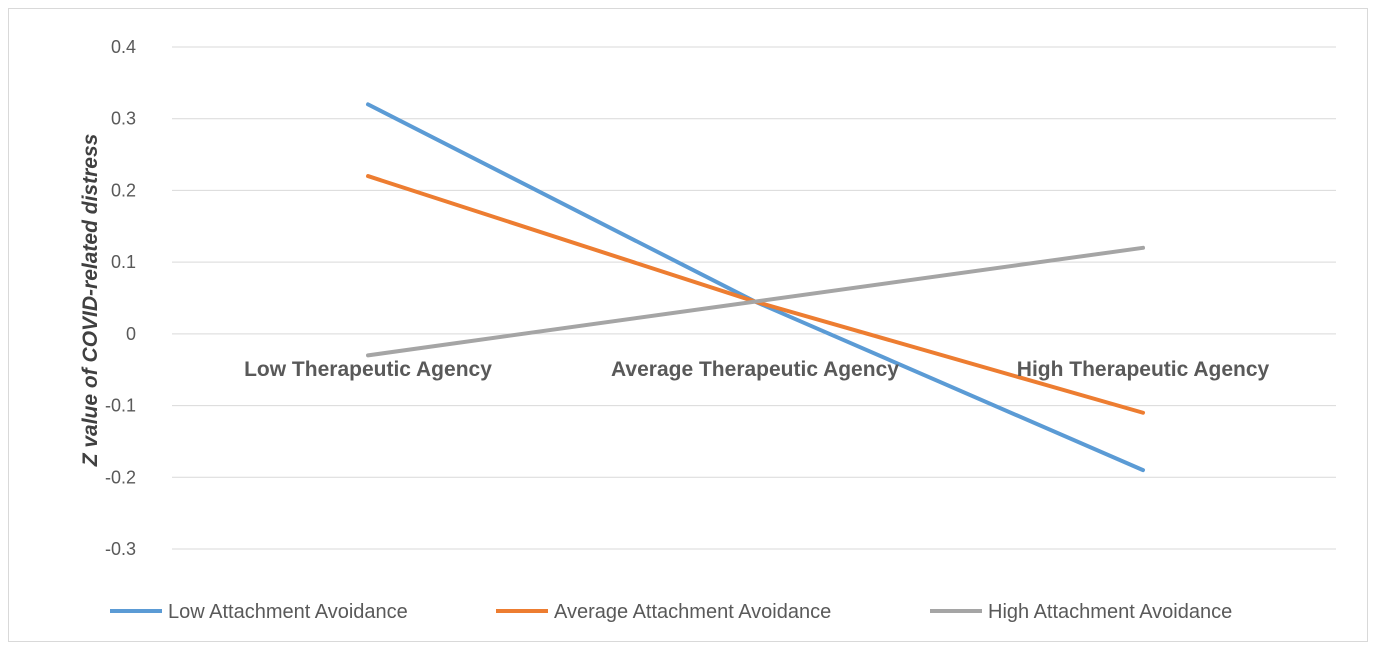 The height and width of the screenshot is (650, 1378). I want to click on category-label: Average Therapeutic Agency, so click(755, 369).